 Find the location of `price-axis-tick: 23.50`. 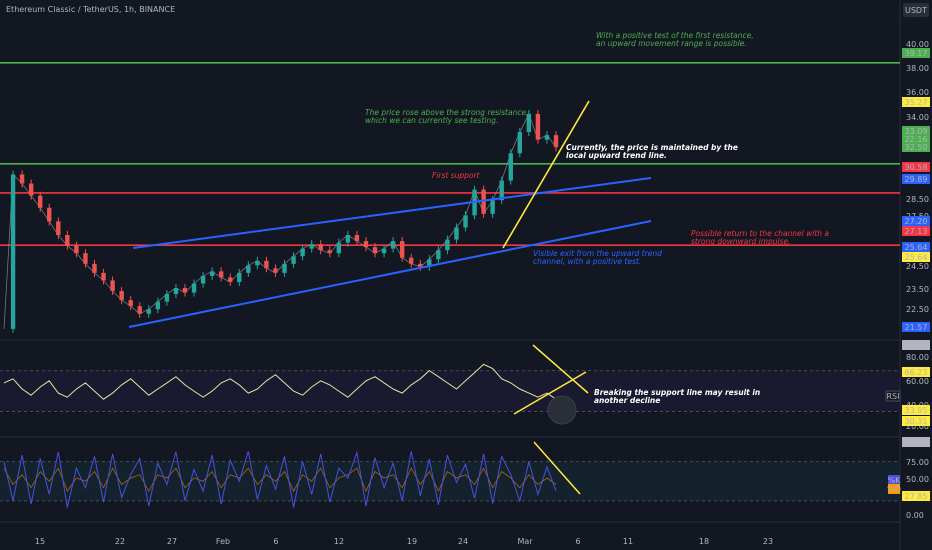

price-axis-tick: 23.50 is located at coordinates (917, 289).